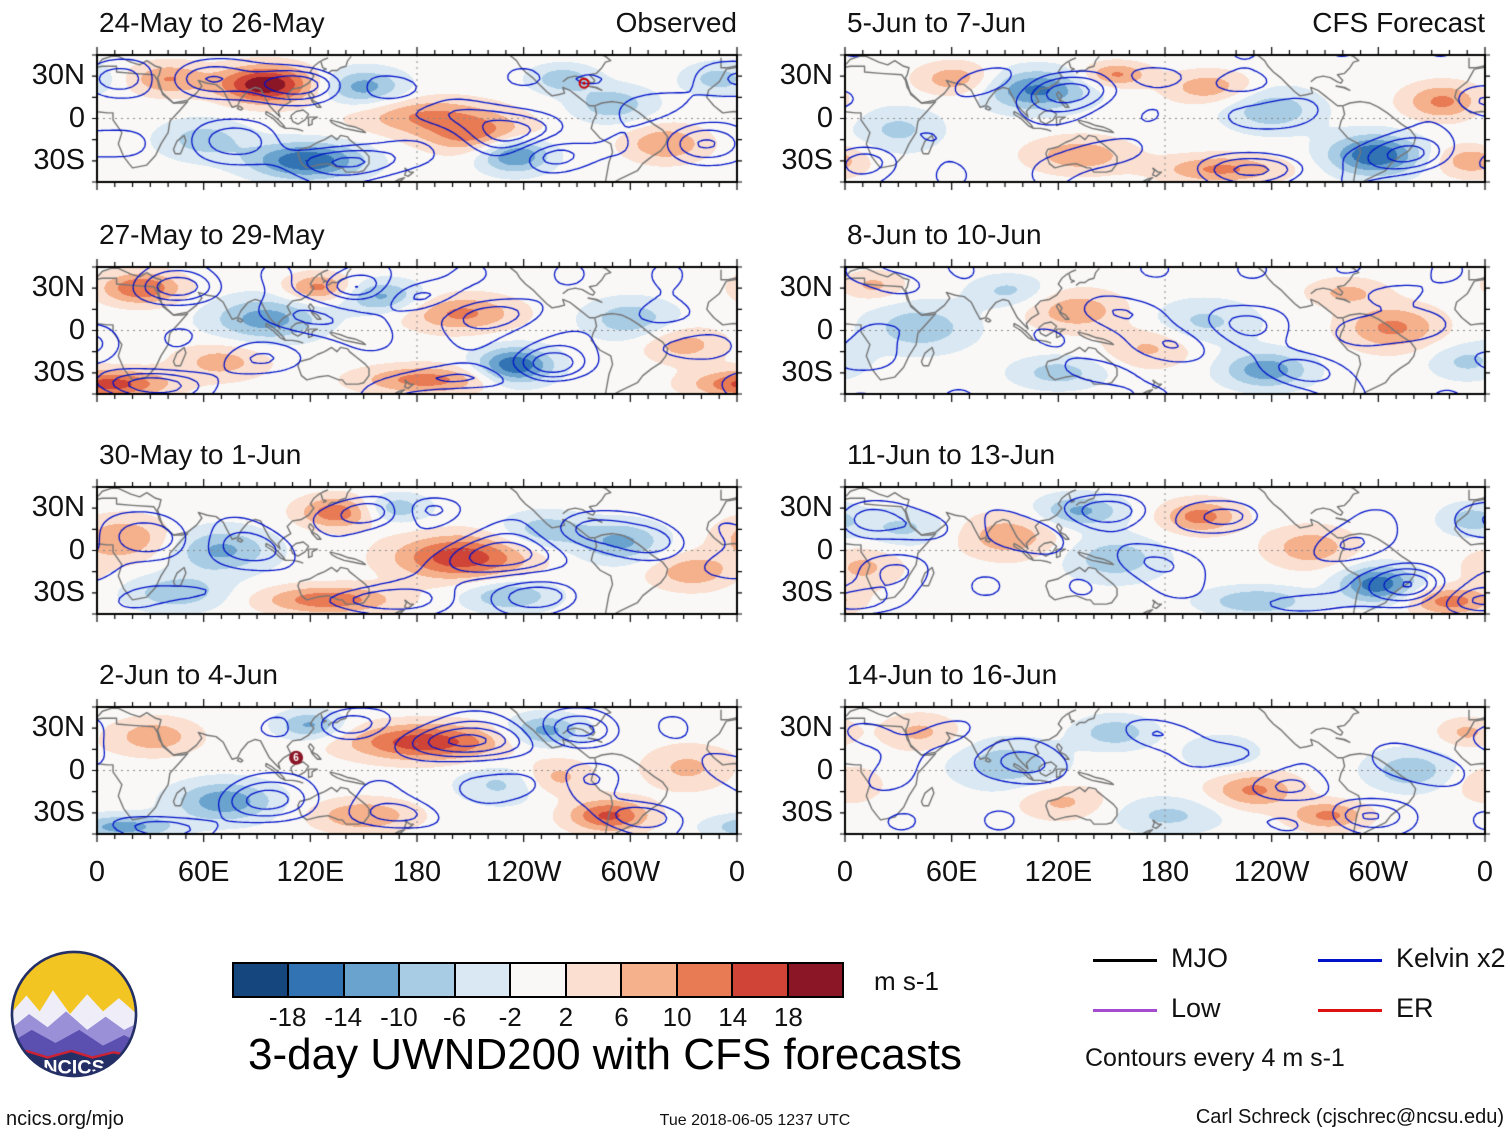 This screenshot has width=1510, height=1137. Describe the element at coordinates (1451, 958) in the screenshot. I see `legend-label: Kelvin x2` at that location.